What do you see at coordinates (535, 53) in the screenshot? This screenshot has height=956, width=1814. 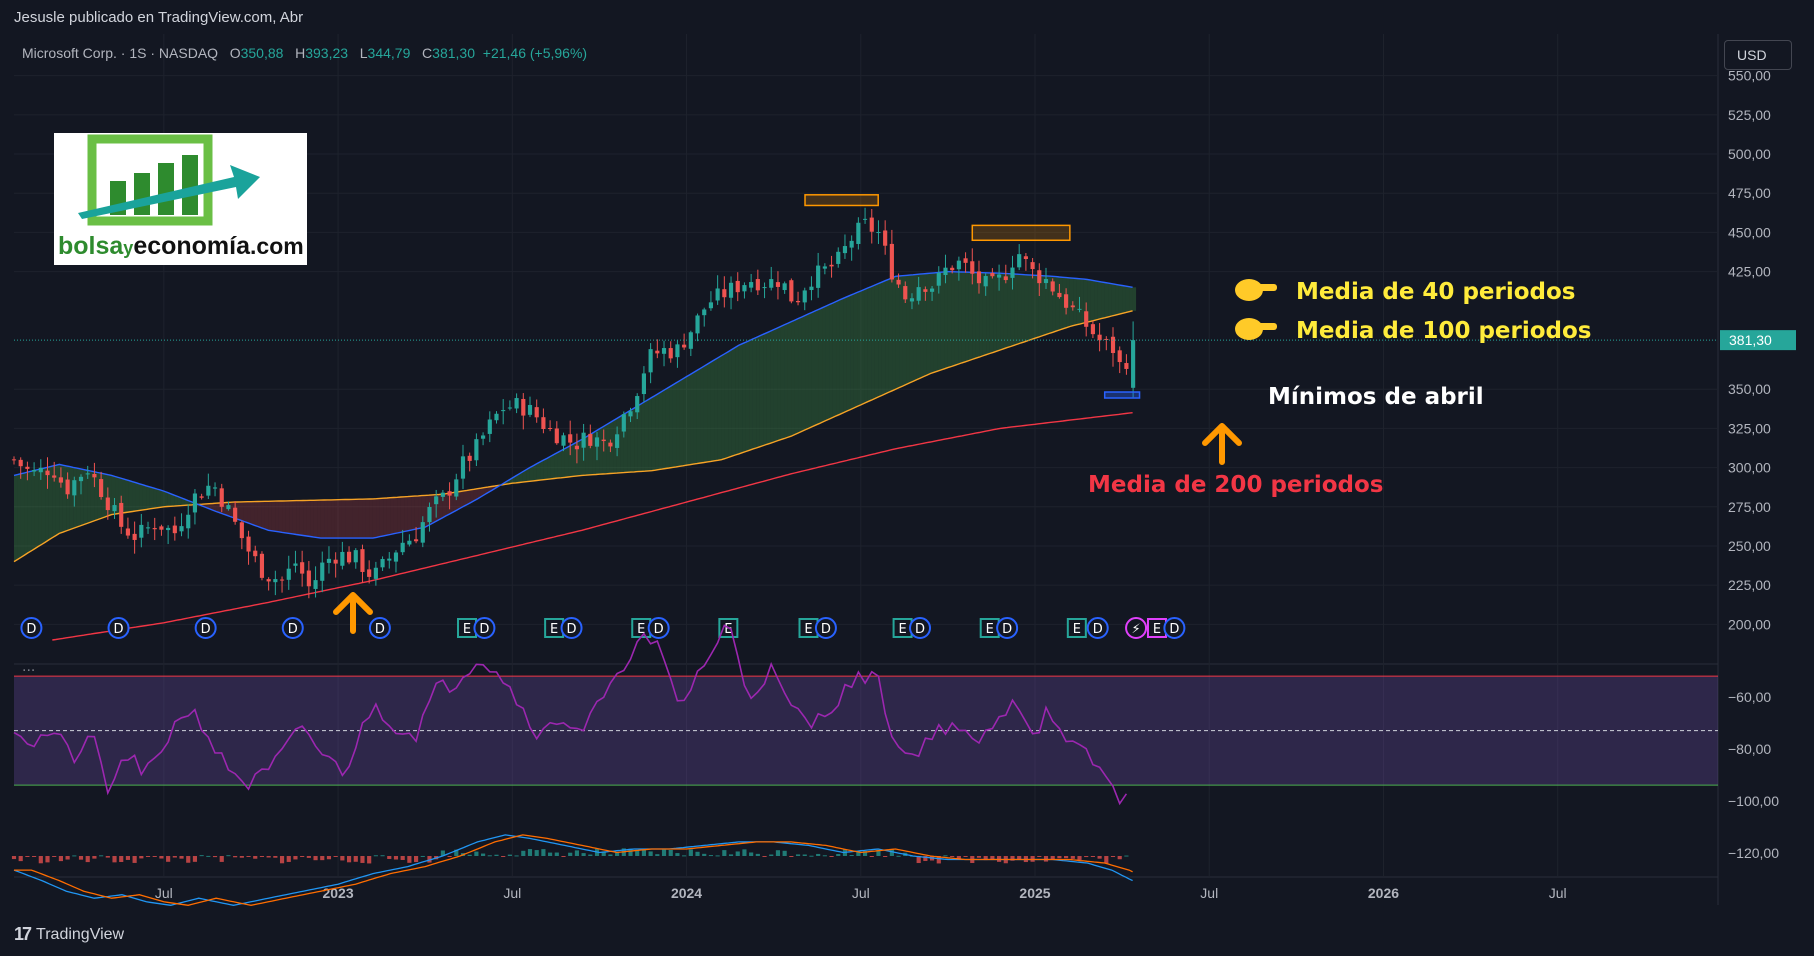 I see `change-value: +21,46 (+5,96%)` at bounding box center [535, 53].